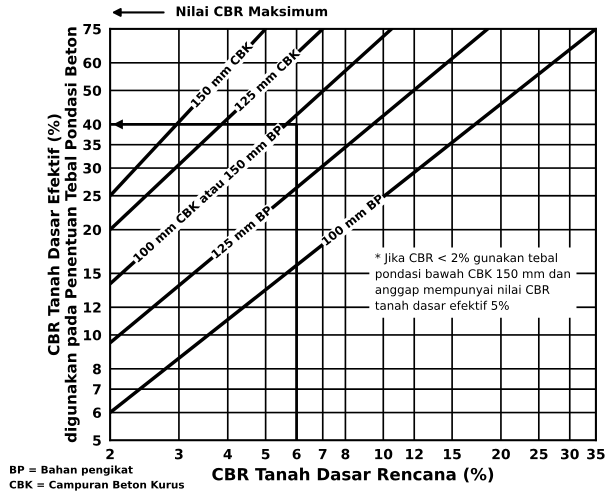 This screenshot has width=605, height=498. I want to click on y-tick-label: 75, so click(92, 29).